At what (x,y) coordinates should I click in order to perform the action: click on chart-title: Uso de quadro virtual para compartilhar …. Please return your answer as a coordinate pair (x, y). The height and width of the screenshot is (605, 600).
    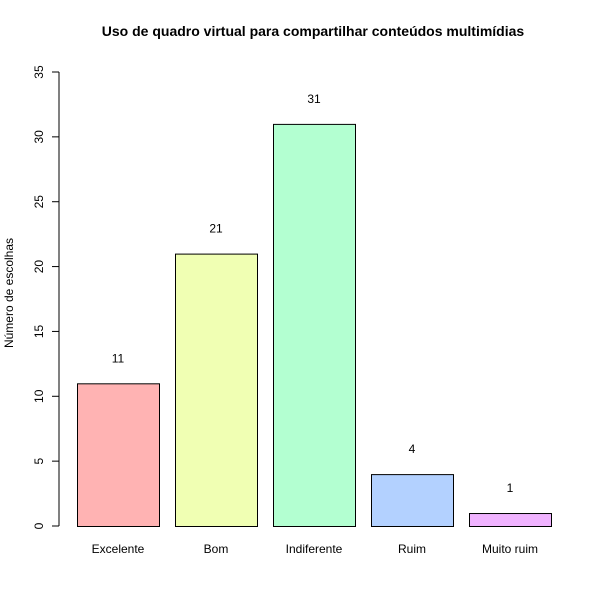
    Looking at the image, I should click on (313, 31).